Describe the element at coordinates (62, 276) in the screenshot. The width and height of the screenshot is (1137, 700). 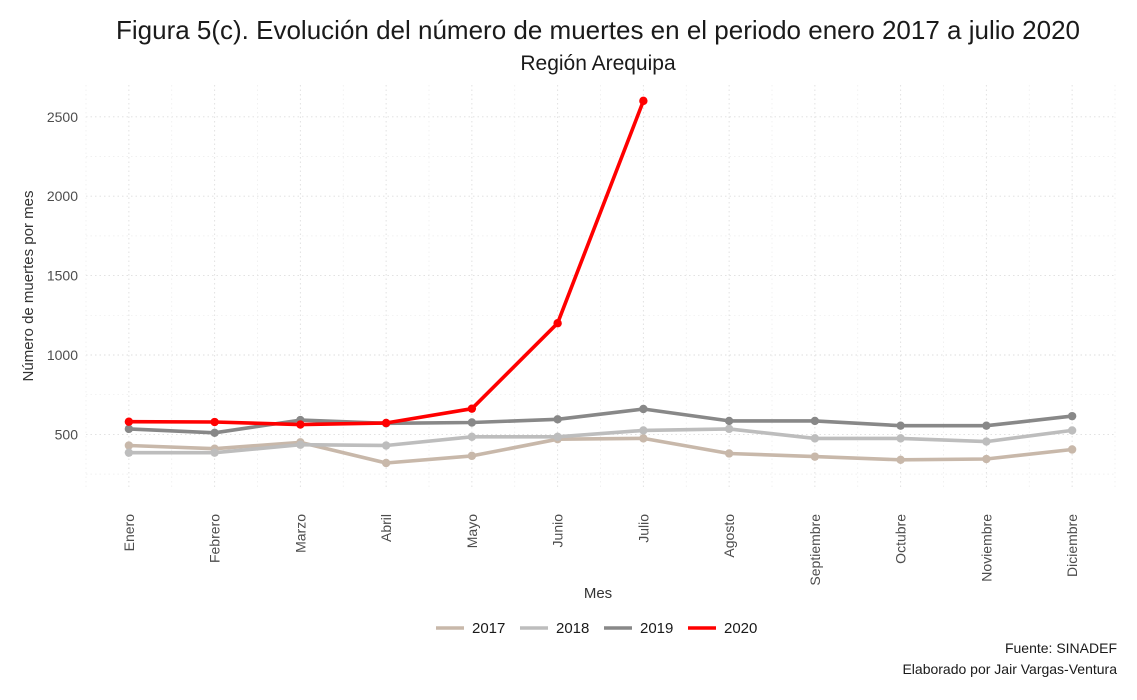
I see `y-tick-label: 1500` at that location.